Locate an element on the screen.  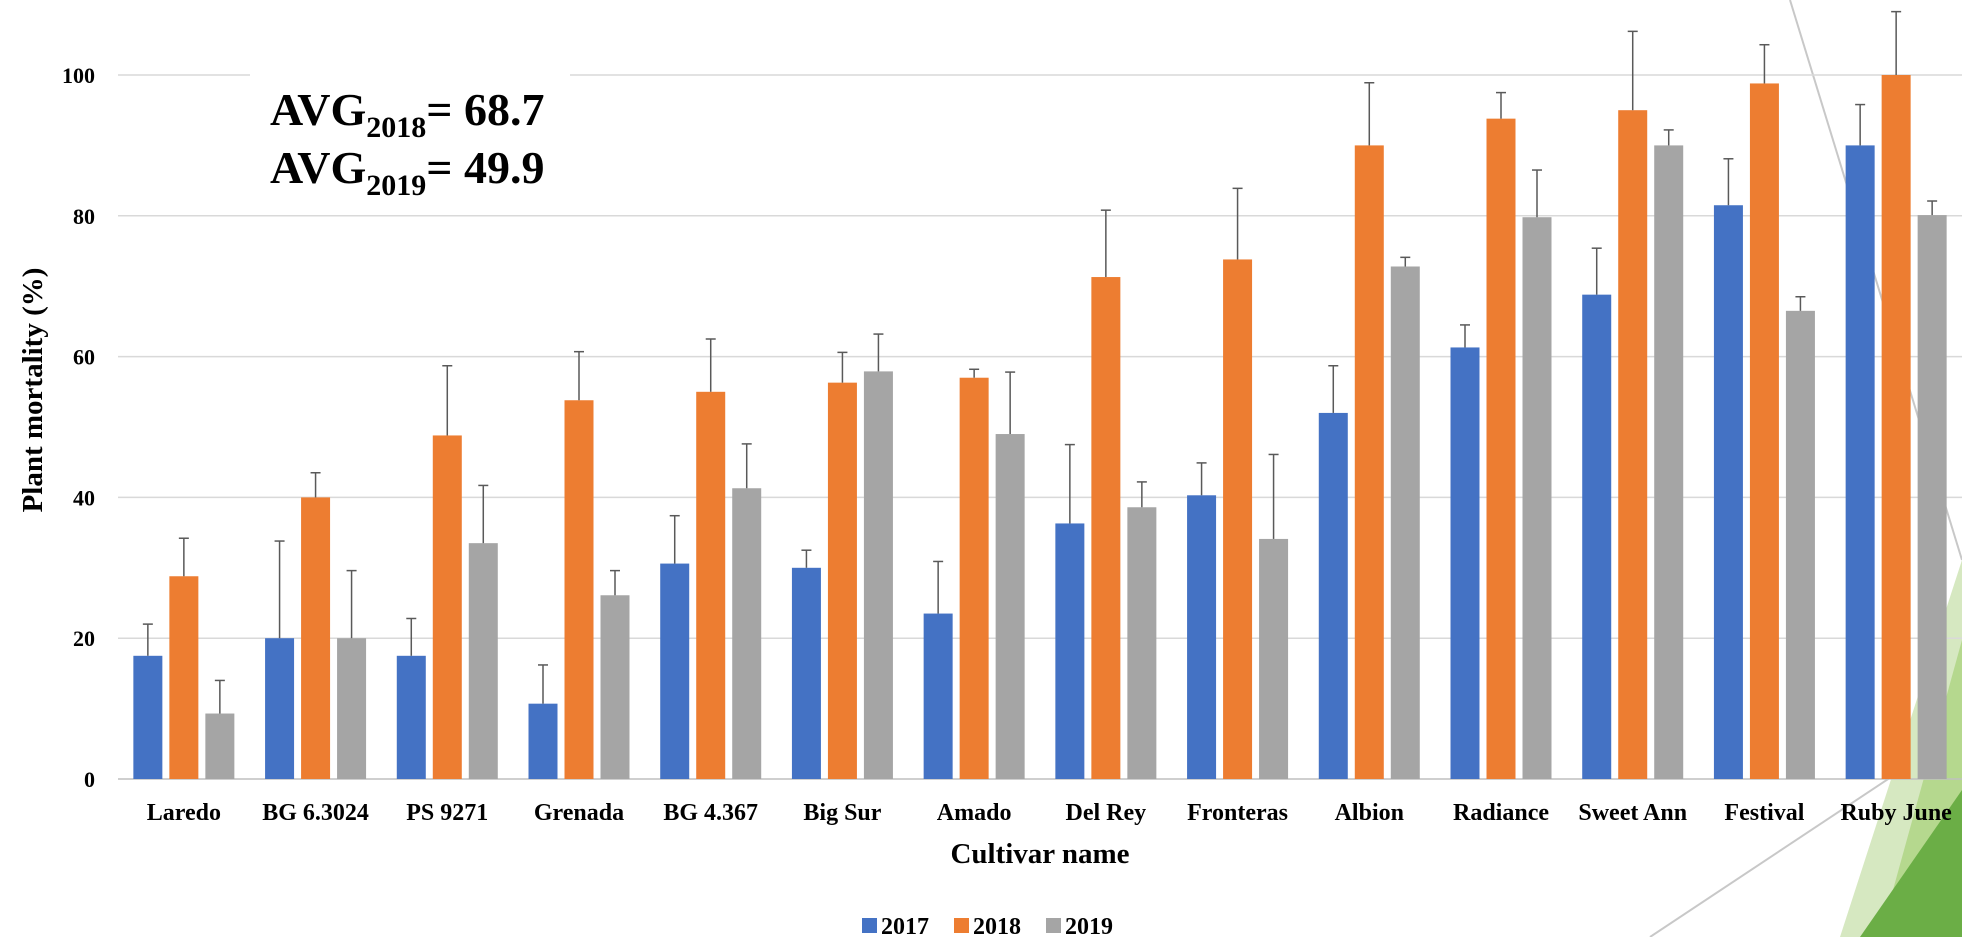
y-tick-label: 60 is located at coordinates (84, 357).